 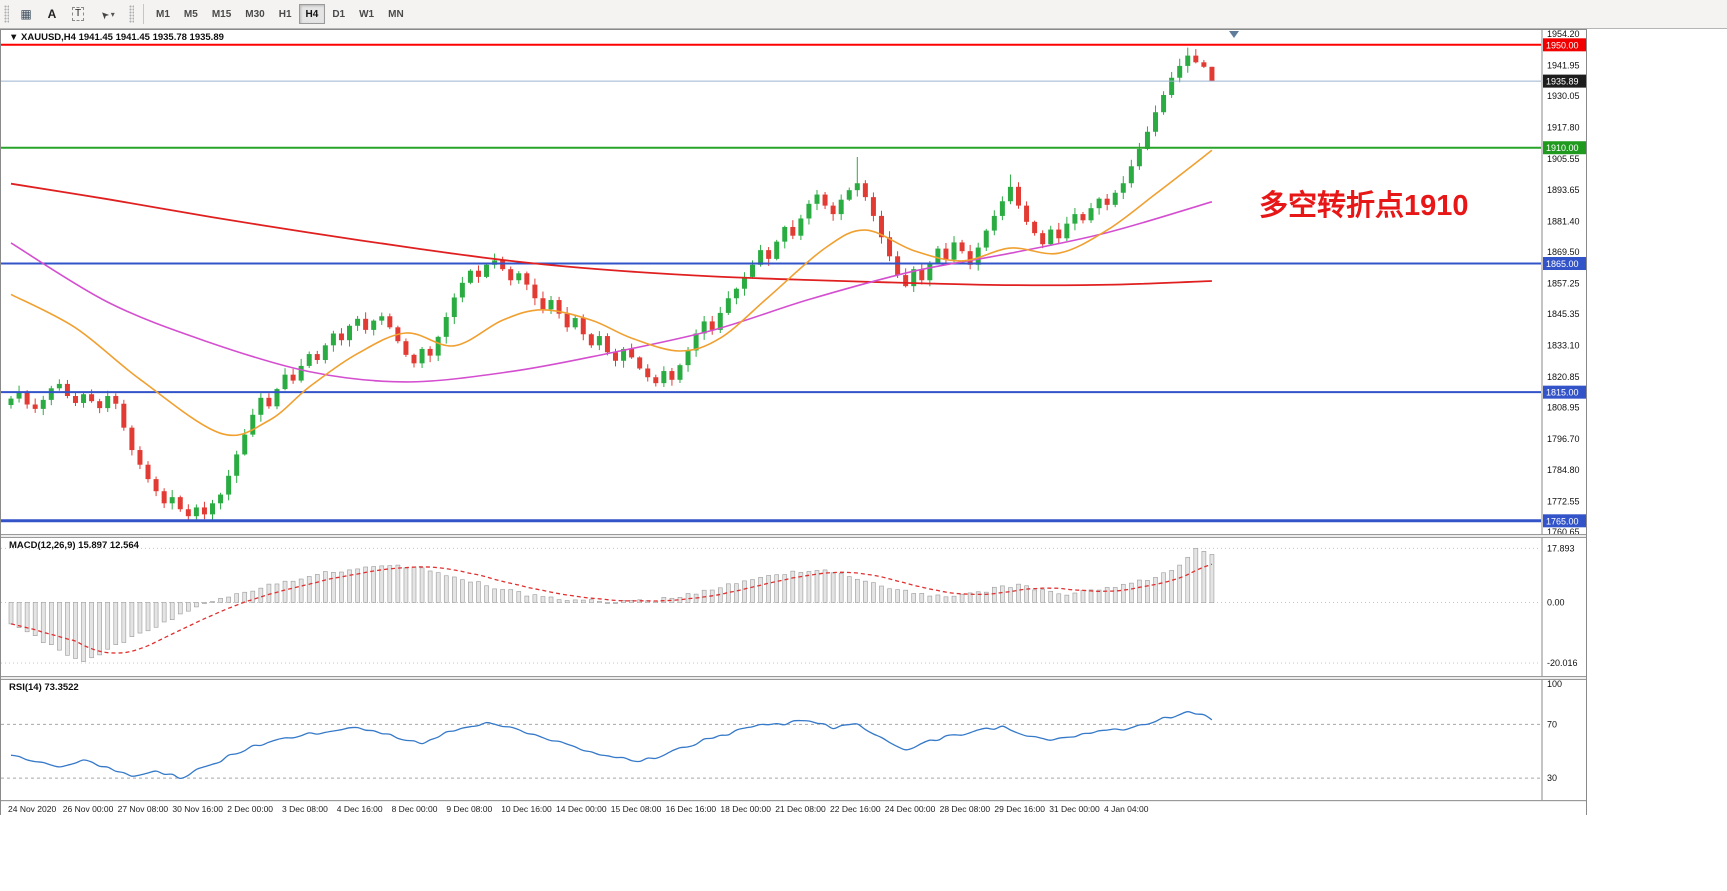 What do you see at coordinates (78, 14) in the screenshot?
I see `text-tool-button: T` at bounding box center [78, 14].